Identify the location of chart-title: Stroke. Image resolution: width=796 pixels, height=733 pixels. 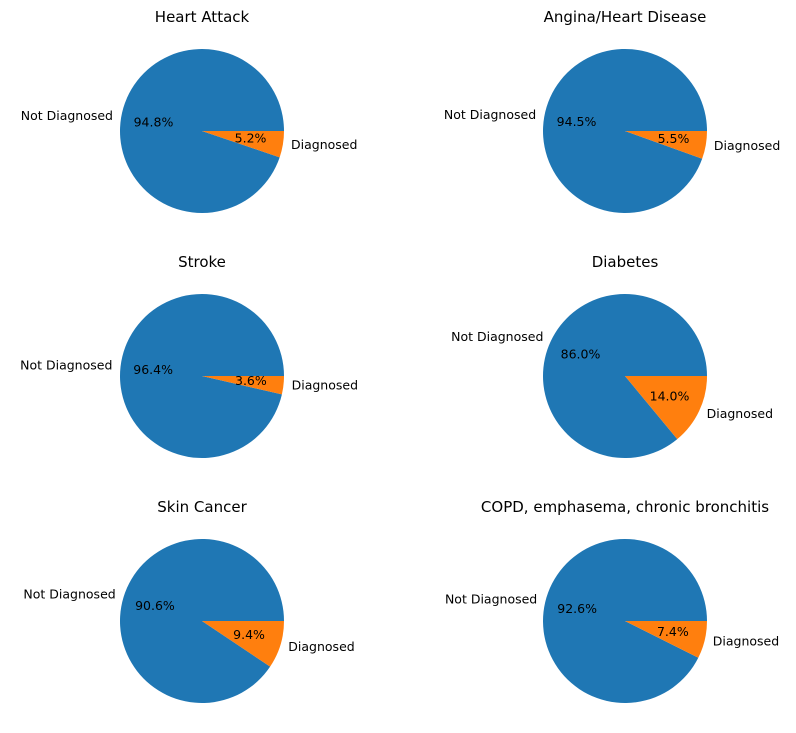
(202, 262).